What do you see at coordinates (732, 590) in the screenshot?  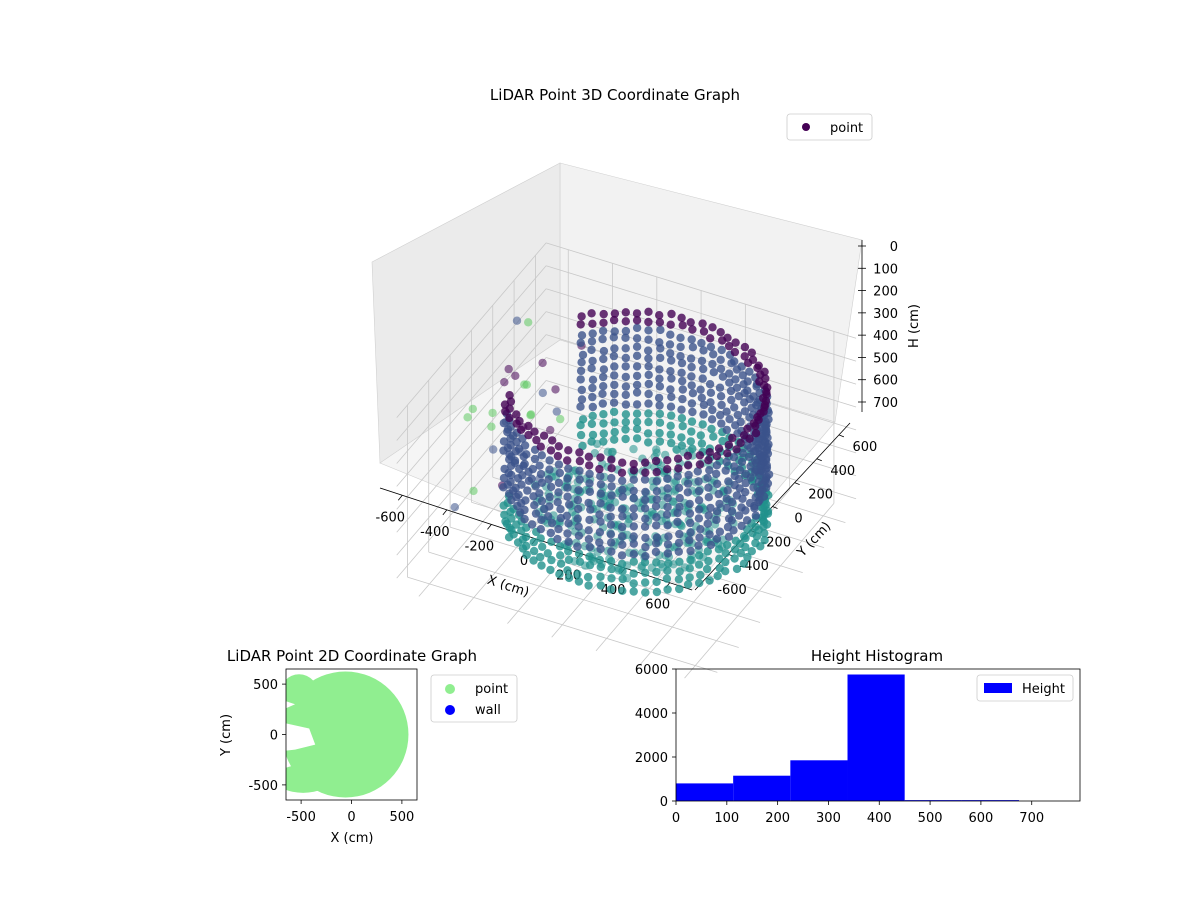 I see `chart3d-y-tick-label: -600` at bounding box center [732, 590].